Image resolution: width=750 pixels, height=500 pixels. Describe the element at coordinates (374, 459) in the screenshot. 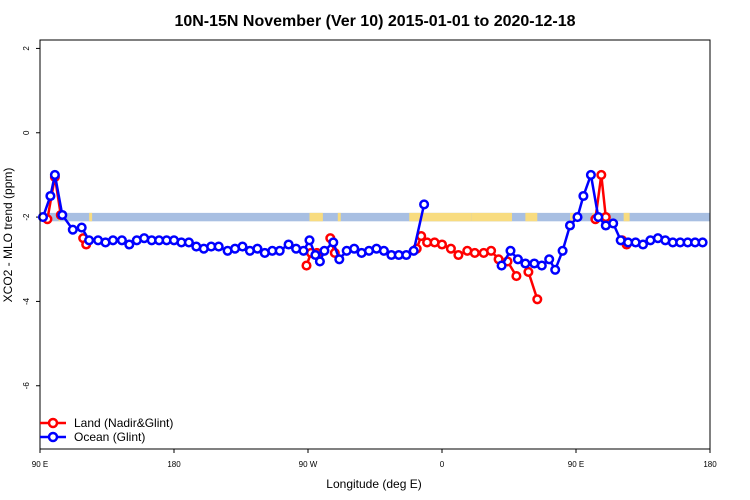

I see `x-axis: 90 E 180 90 W 0 90 E 180` at that location.